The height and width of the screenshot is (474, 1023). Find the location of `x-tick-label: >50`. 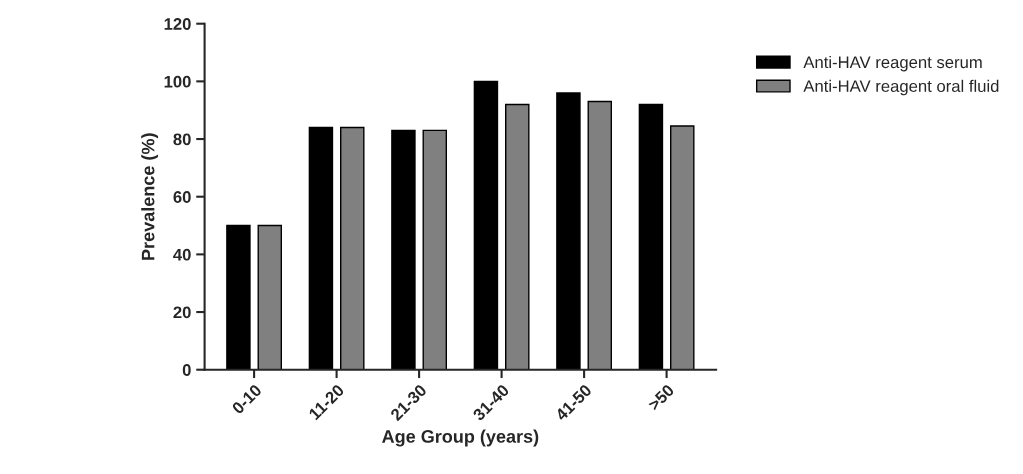

x-tick-label: >50 is located at coordinates (661, 397).